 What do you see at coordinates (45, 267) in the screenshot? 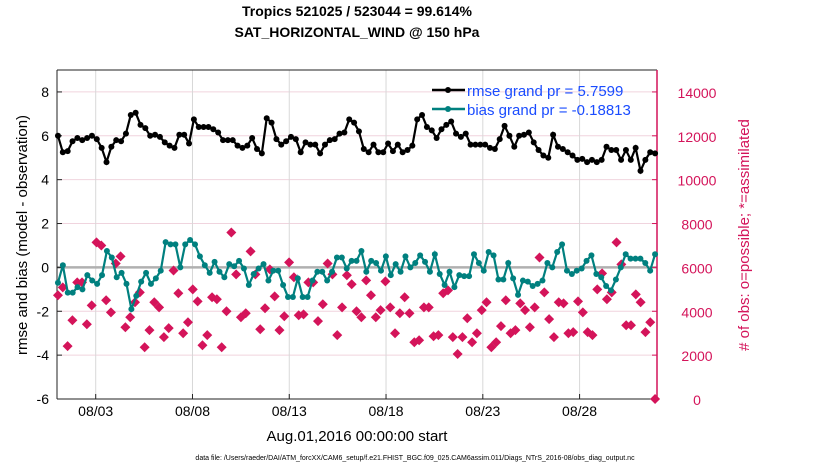
I see `y-tick-label: 0` at bounding box center [45, 267].